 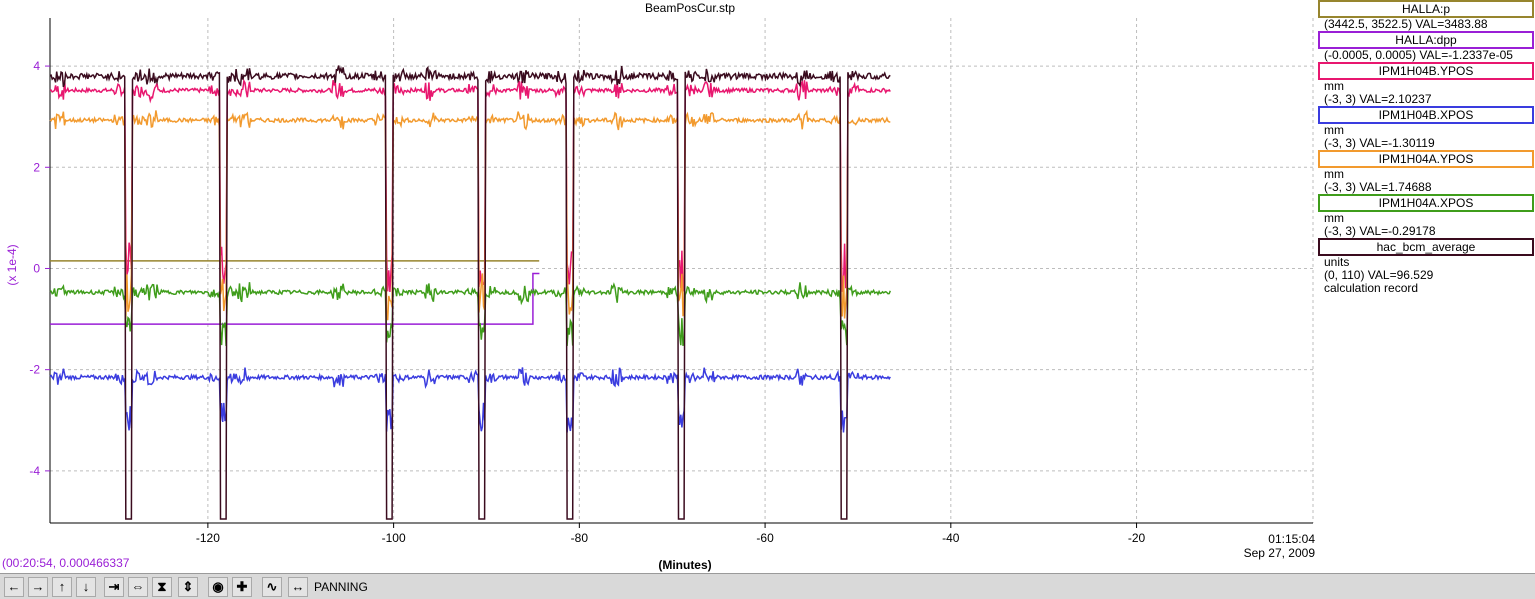 I want to click on chart-title: BeamPosCur.stp, so click(x=690, y=8).